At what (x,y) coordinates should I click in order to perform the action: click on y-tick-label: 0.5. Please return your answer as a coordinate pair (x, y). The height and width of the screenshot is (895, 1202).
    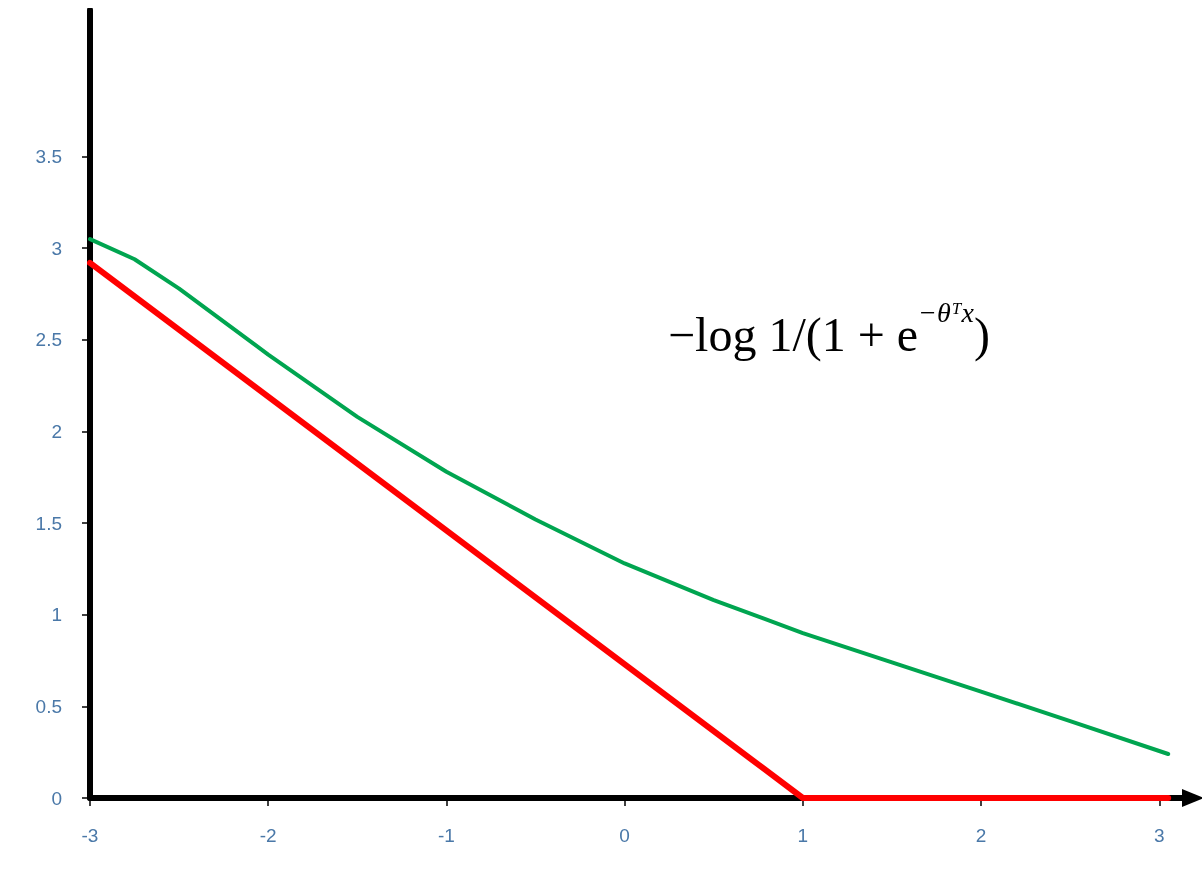
    Looking at the image, I should click on (48, 706).